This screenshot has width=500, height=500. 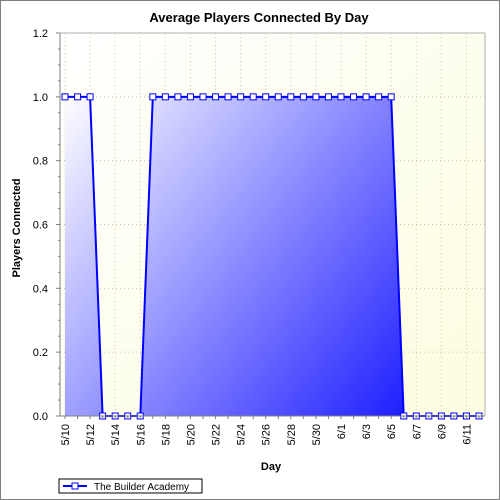 I want to click on y-tick-label: 0.0, so click(x=40, y=417).